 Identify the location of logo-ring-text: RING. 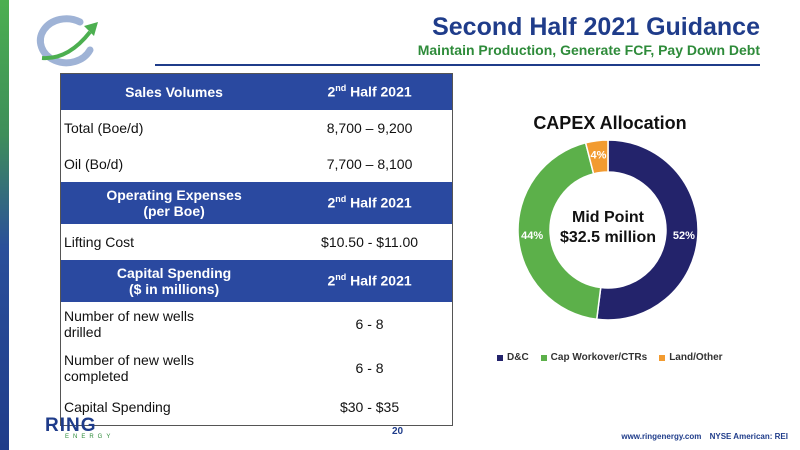
(71, 425).